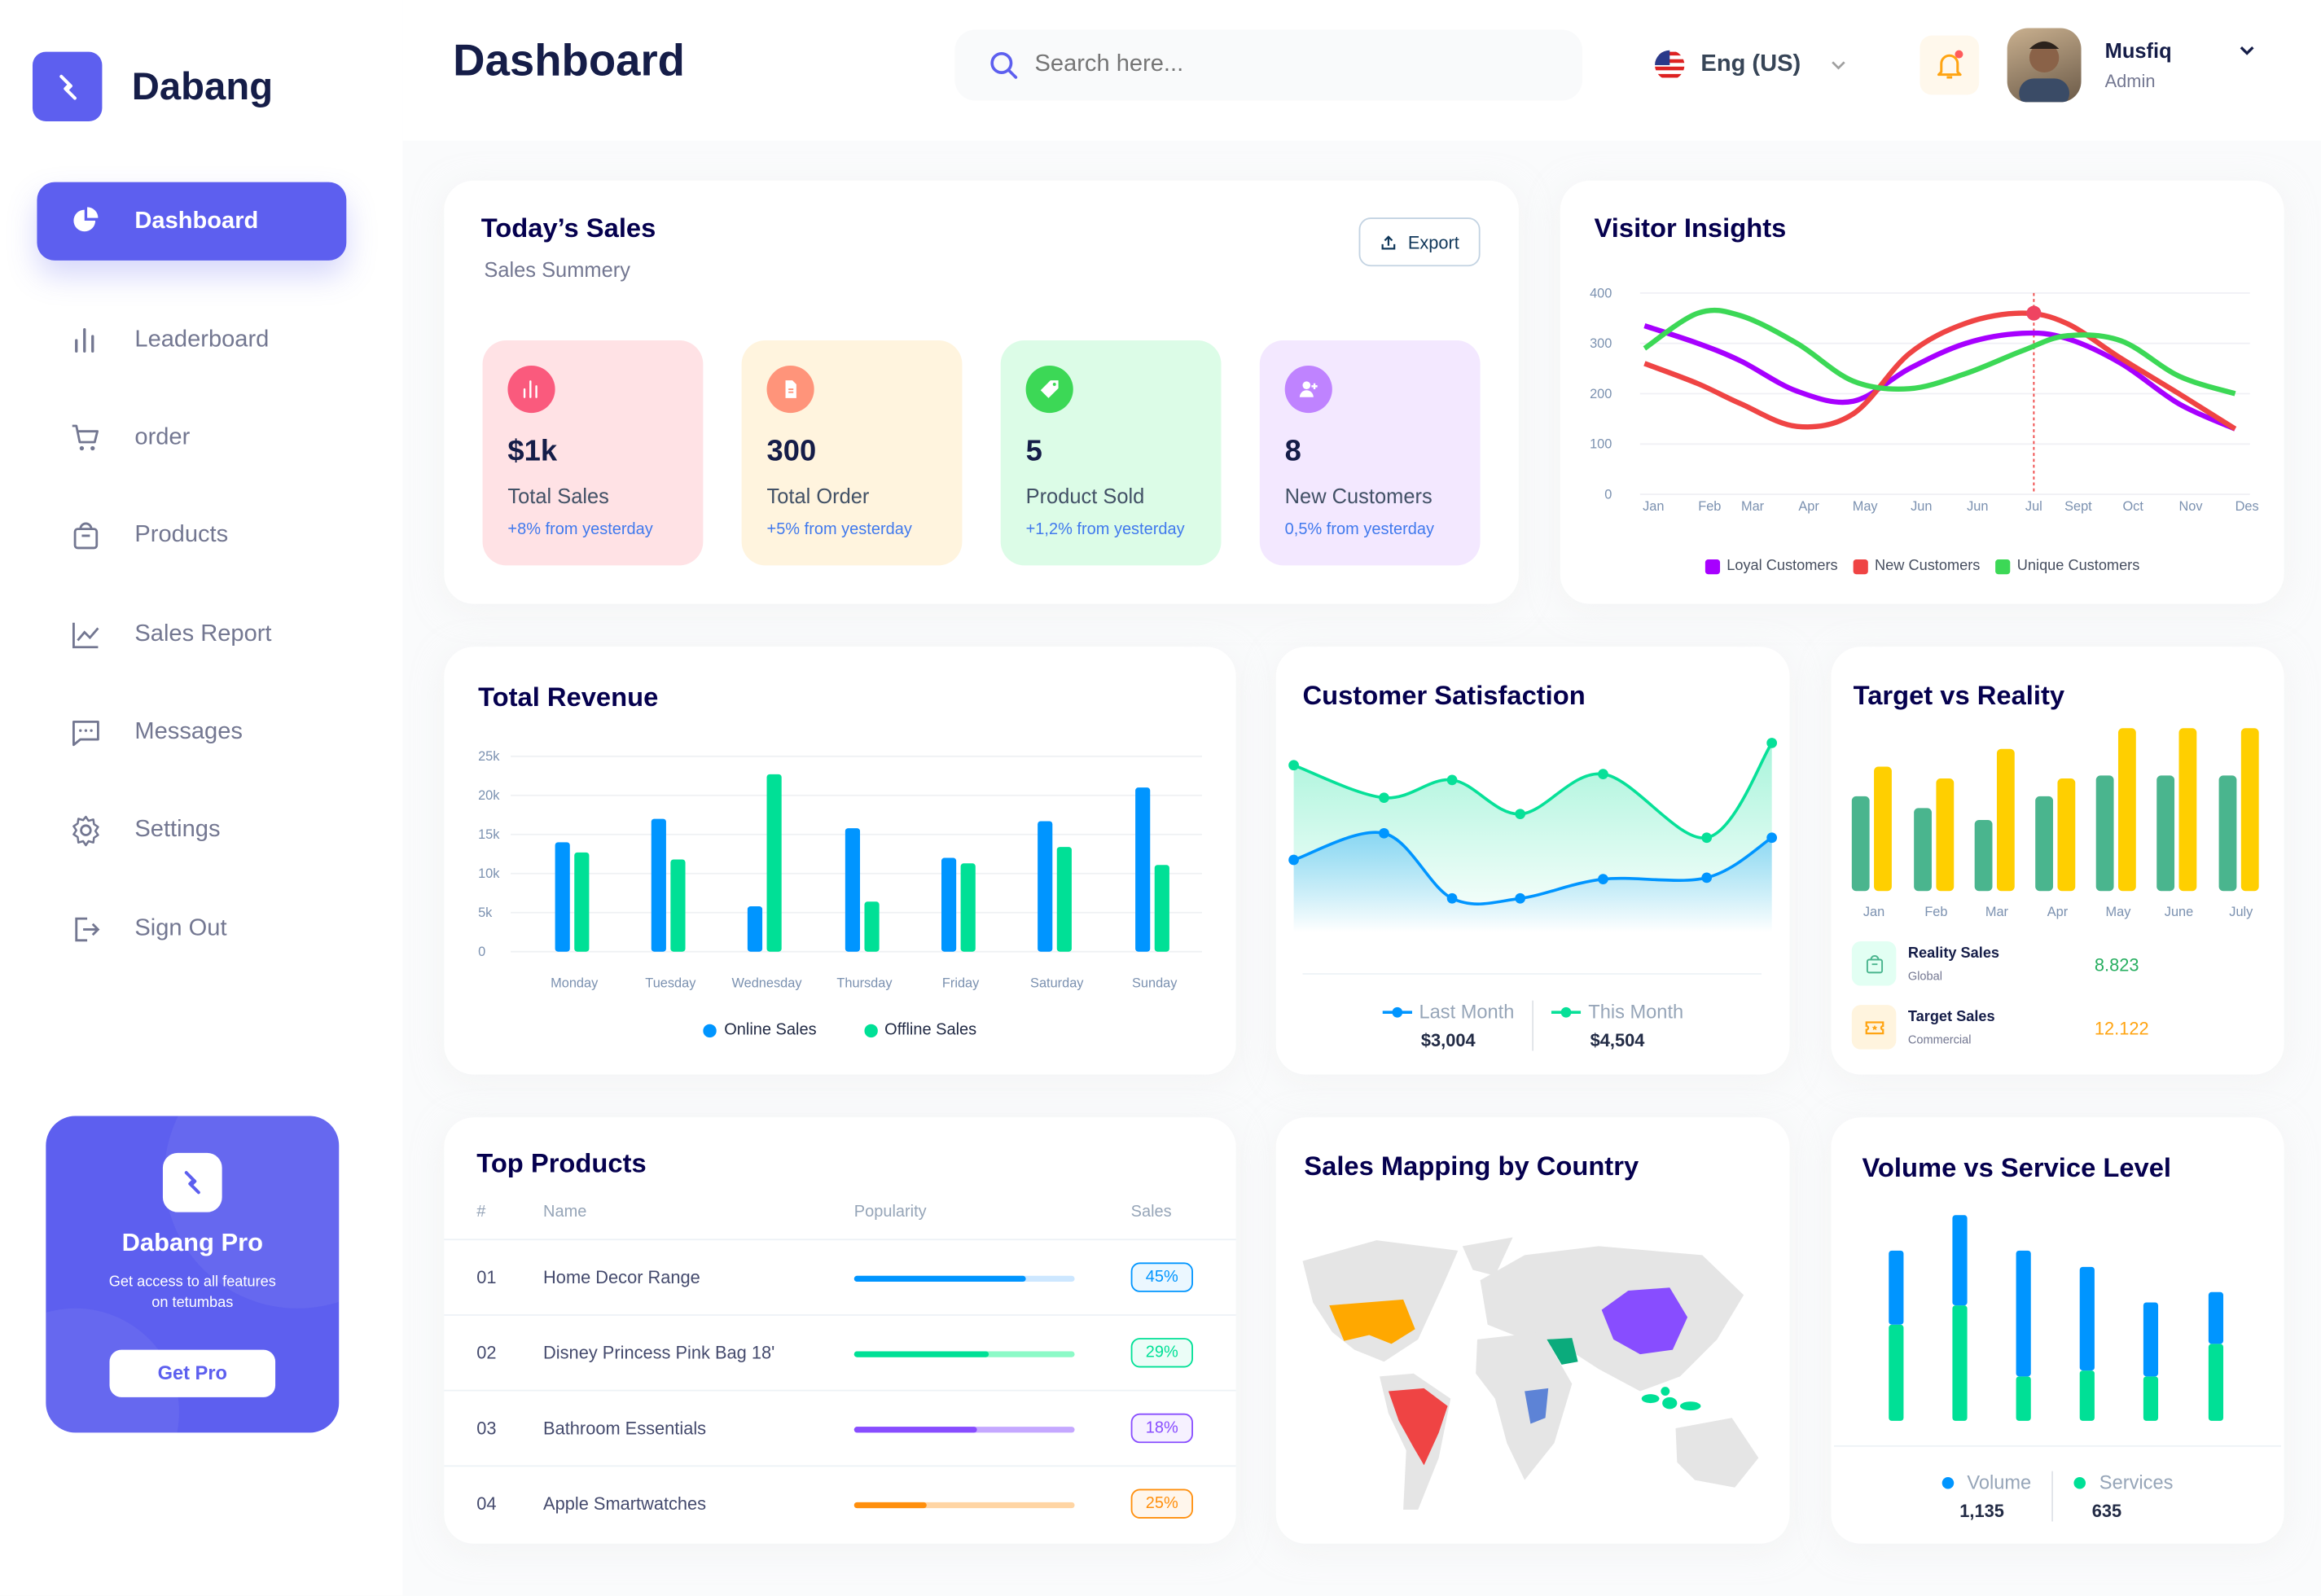 Image resolution: width=2321 pixels, height=1596 pixels. Describe the element at coordinates (1771, 566) in the screenshot. I see `legend-item: Loyal Customers` at that location.